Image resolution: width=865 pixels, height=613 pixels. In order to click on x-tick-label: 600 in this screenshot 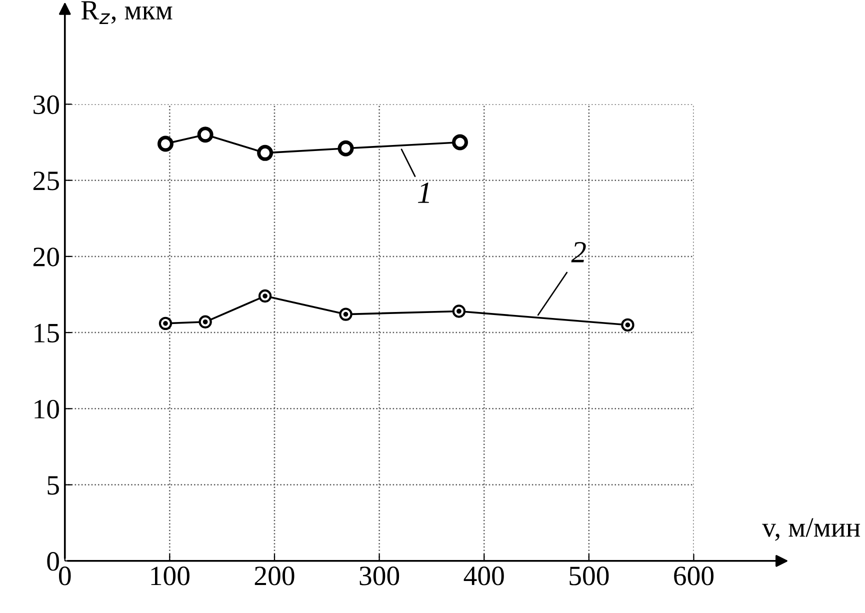, I will do `click(694, 576)`.